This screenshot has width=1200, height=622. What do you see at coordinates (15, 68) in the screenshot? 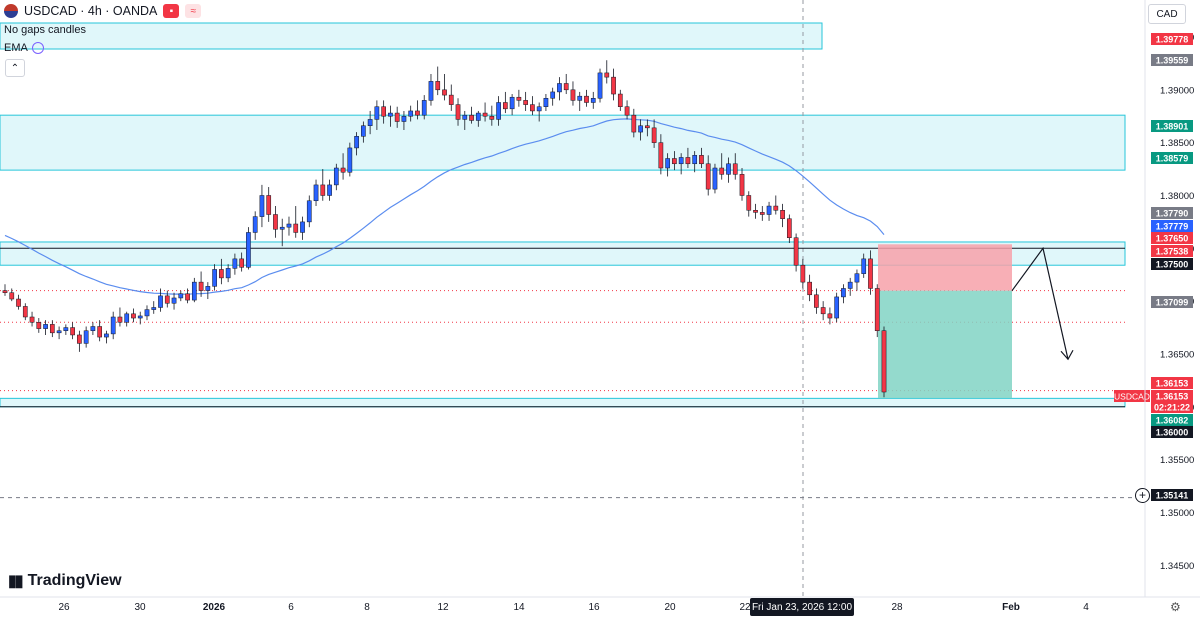
I see `collapse-legend-button: ⌃` at bounding box center [15, 68].